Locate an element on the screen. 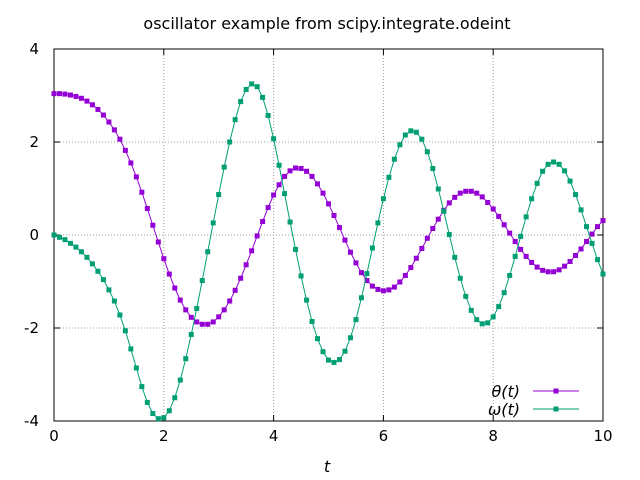 Image resolution: width=640 pixels, height=480 pixels. x-axis-label: t is located at coordinates (327, 466).